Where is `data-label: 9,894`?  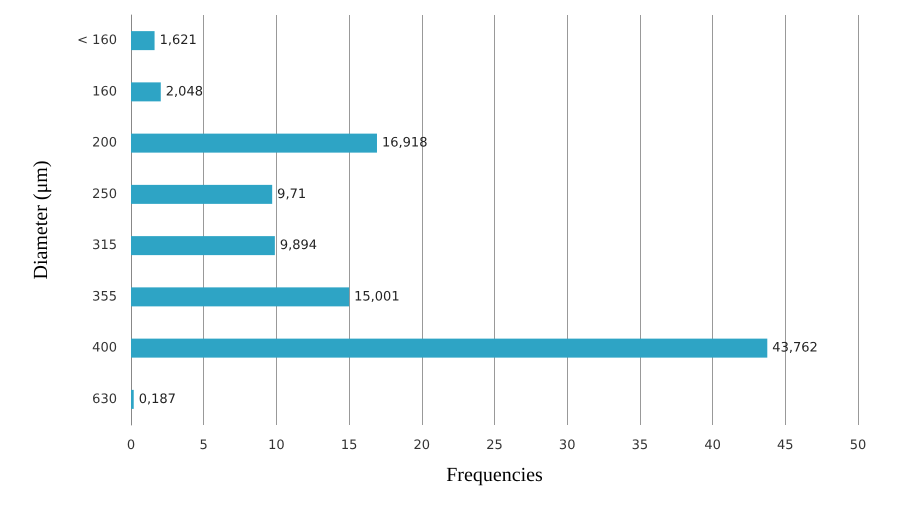
data-label: 9,894 is located at coordinates (299, 246).